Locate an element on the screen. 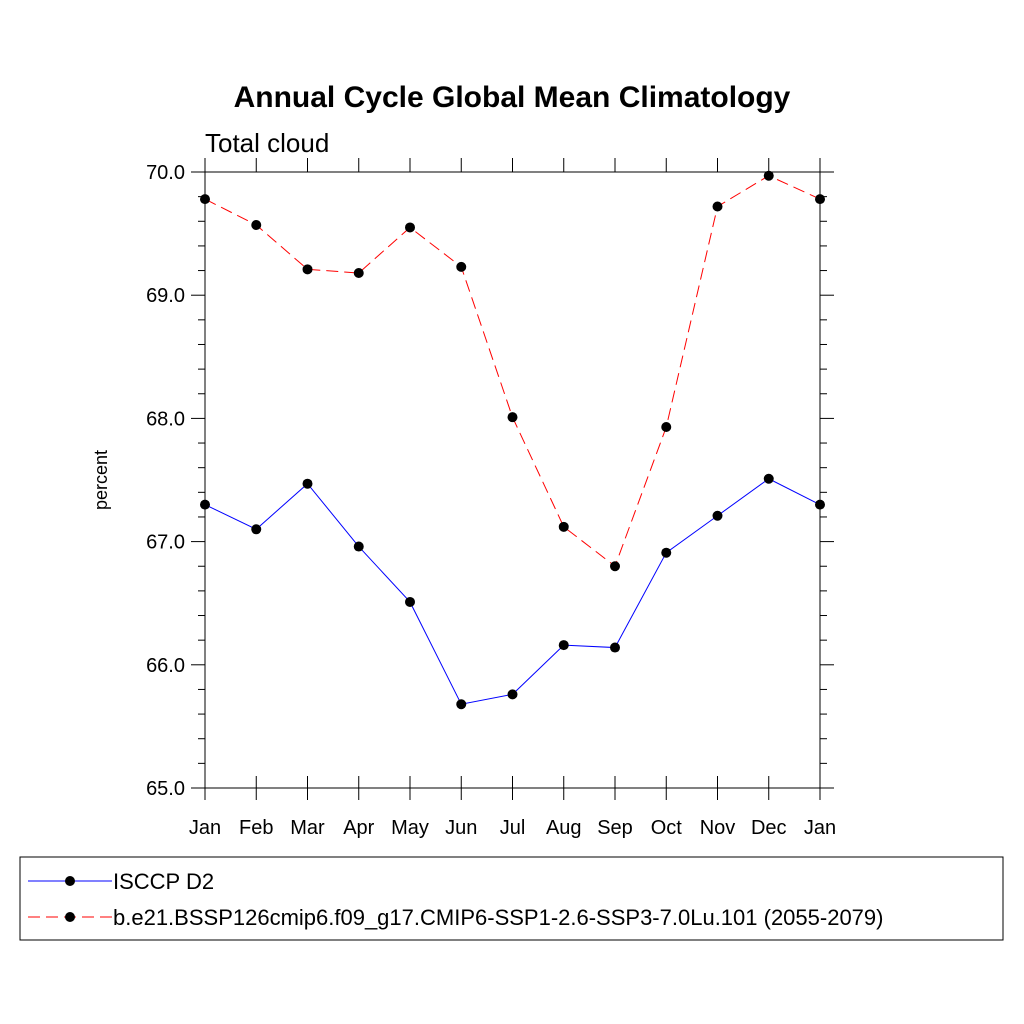  x-tick-label: Jun is located at coordinates (461, 828).